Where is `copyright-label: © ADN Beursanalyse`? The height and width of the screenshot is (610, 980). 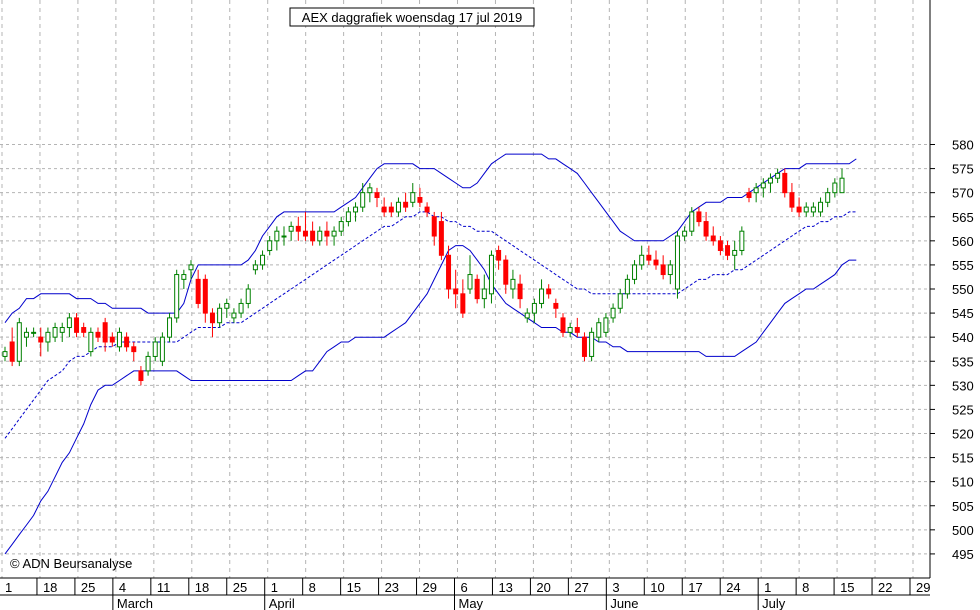
copyright-label: © ADN Beursanalyse is located at coordinates (71, 563).